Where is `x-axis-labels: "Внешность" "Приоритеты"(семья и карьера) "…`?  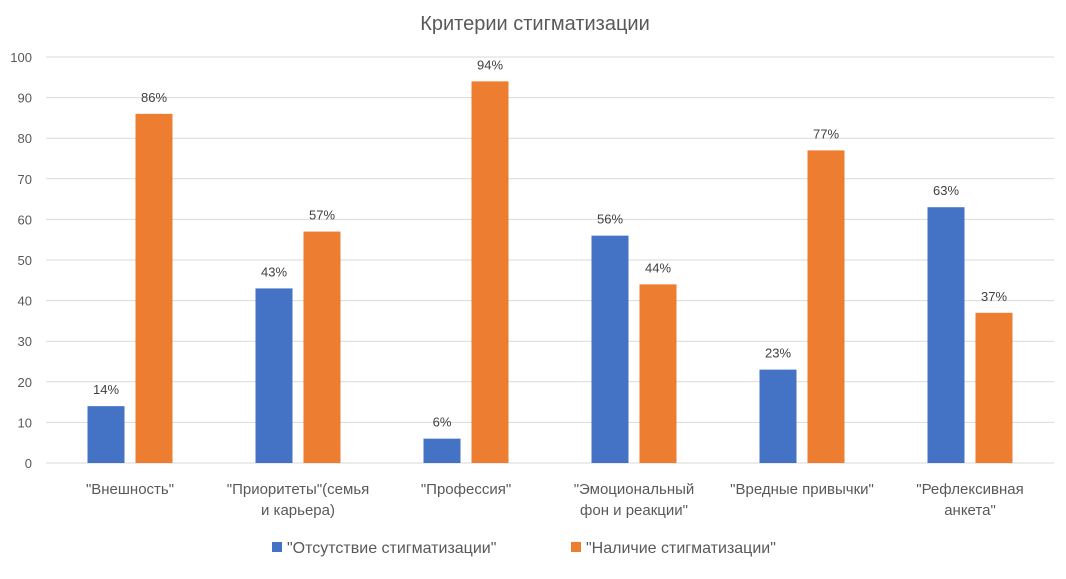
x-axis-labels: "Внешность" "Приоритеты"(семья и карьера) "… is located at coordinates (555, 500).